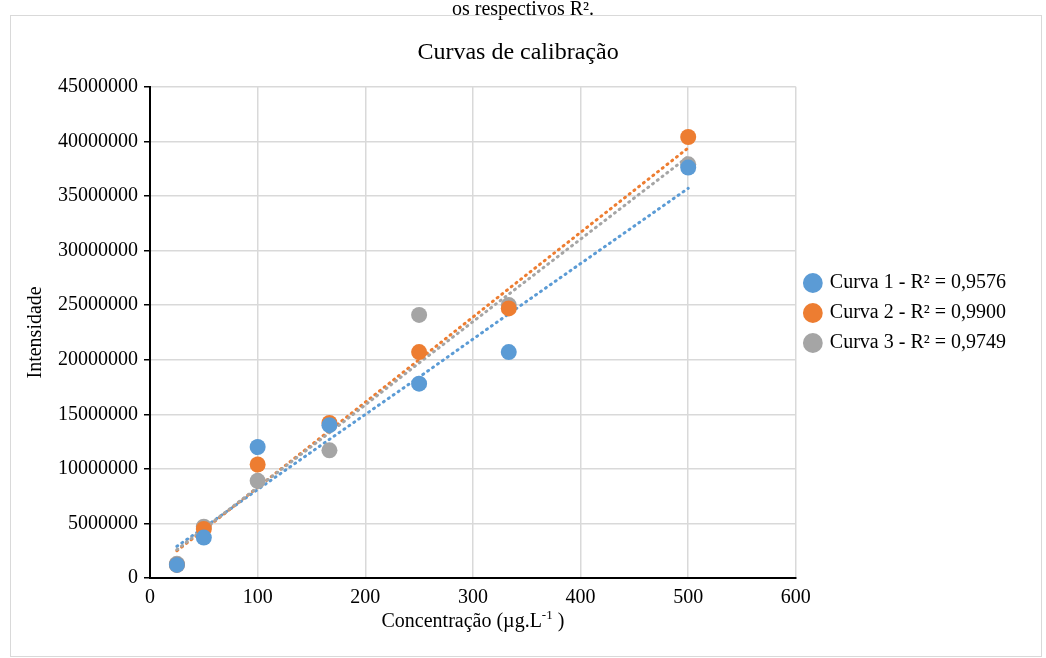 This screenshot has height=658, width=1046. Describe the element at coordinates (580, 596) in the screenshot. I see `x-tick-label: 400` at that location.